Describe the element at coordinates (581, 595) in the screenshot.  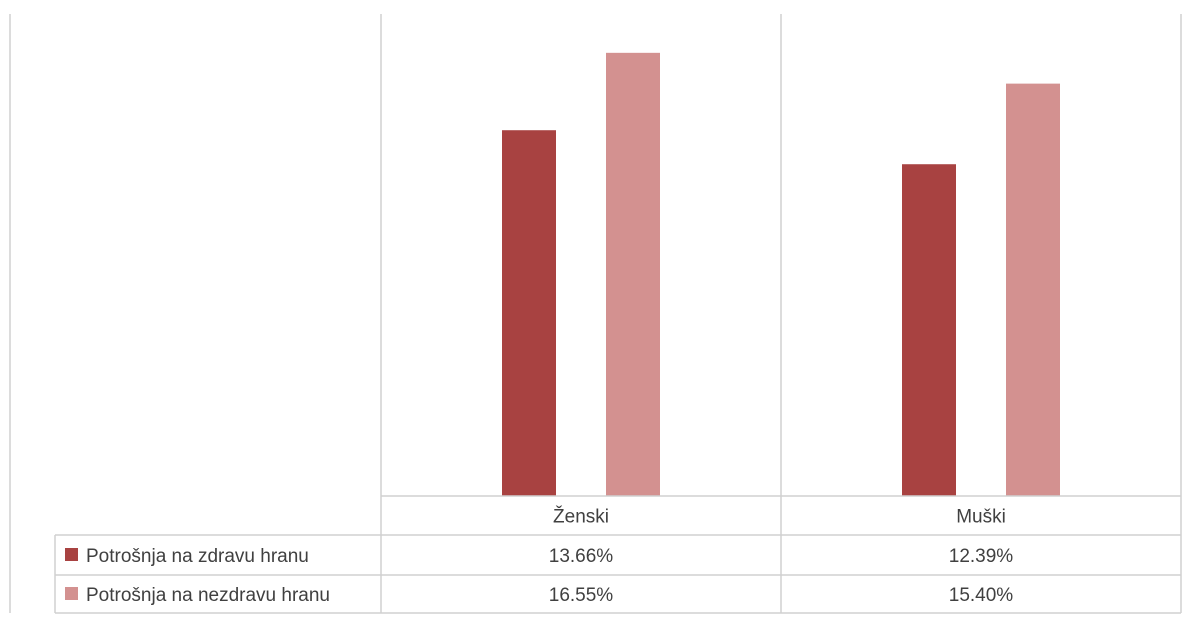
I see `data-value-label: 16.55%` at that location.